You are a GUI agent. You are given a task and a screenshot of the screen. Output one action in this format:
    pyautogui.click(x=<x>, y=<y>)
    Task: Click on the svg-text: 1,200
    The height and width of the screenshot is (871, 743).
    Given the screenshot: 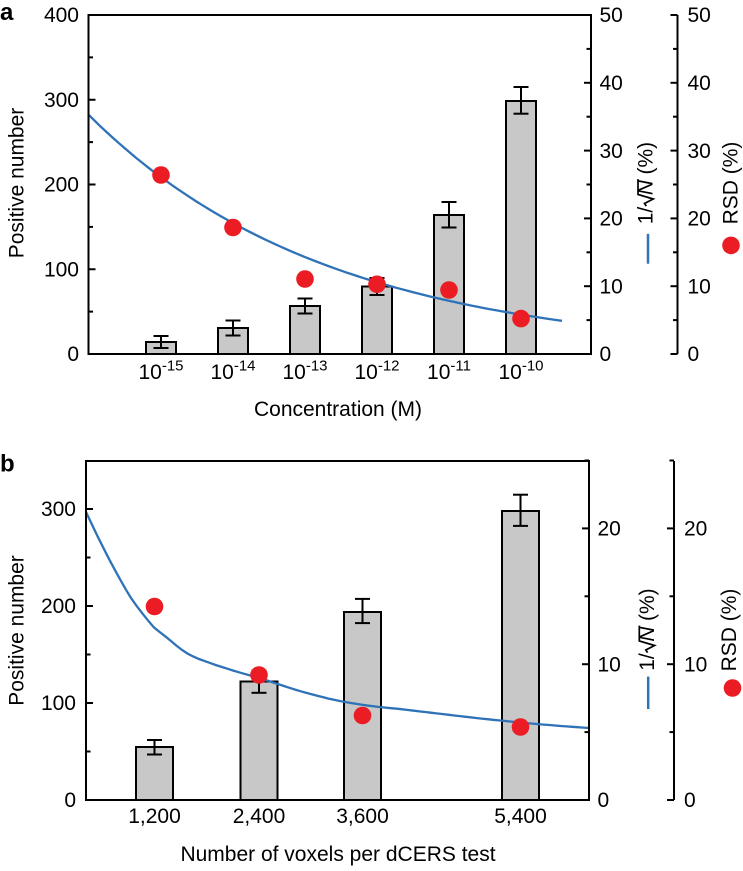 What is the action you would take?
    pyautogui.click(x=154, y=816)
    